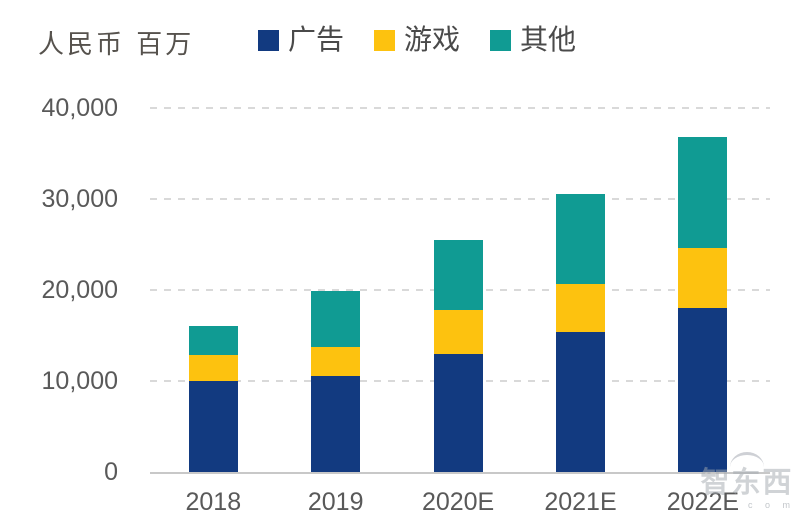 The image size is (800, 529). What do you see at coordinates (580, 239) in the screenshot?
I see `bar-2021E-other-segment` at bounding box center [580, 239].